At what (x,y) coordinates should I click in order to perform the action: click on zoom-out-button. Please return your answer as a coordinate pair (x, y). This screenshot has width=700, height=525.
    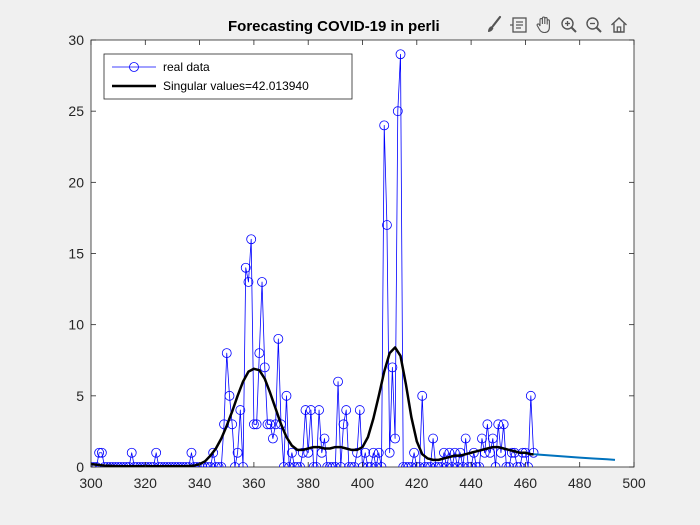
    Looking at the image, I should click on (594, 25).